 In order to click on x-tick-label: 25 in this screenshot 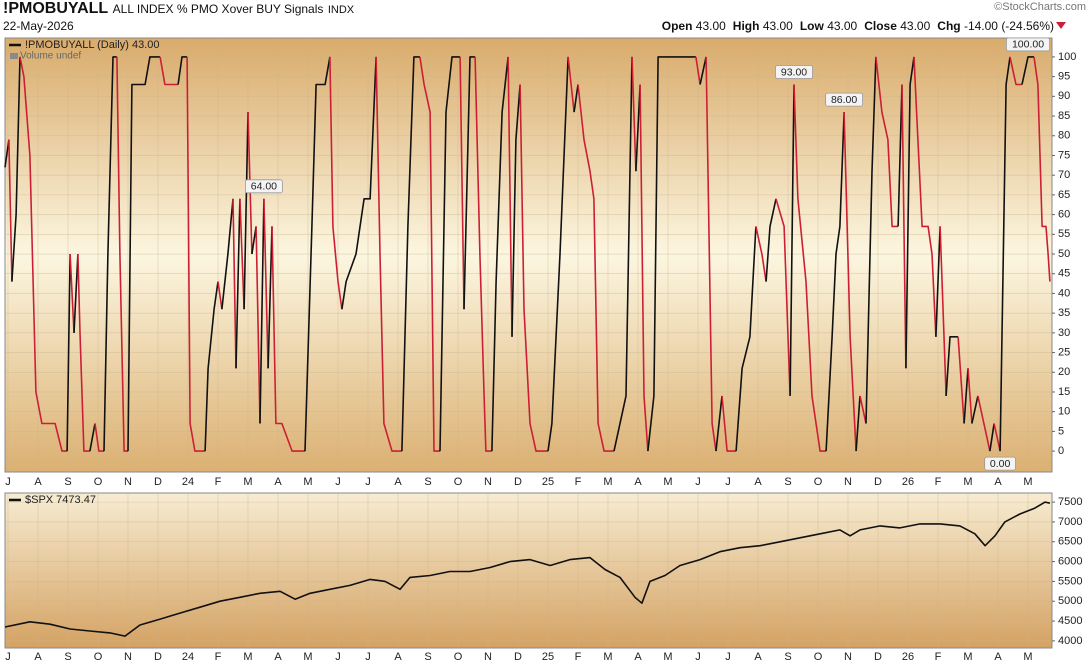, I will do `click(548, 482)`.